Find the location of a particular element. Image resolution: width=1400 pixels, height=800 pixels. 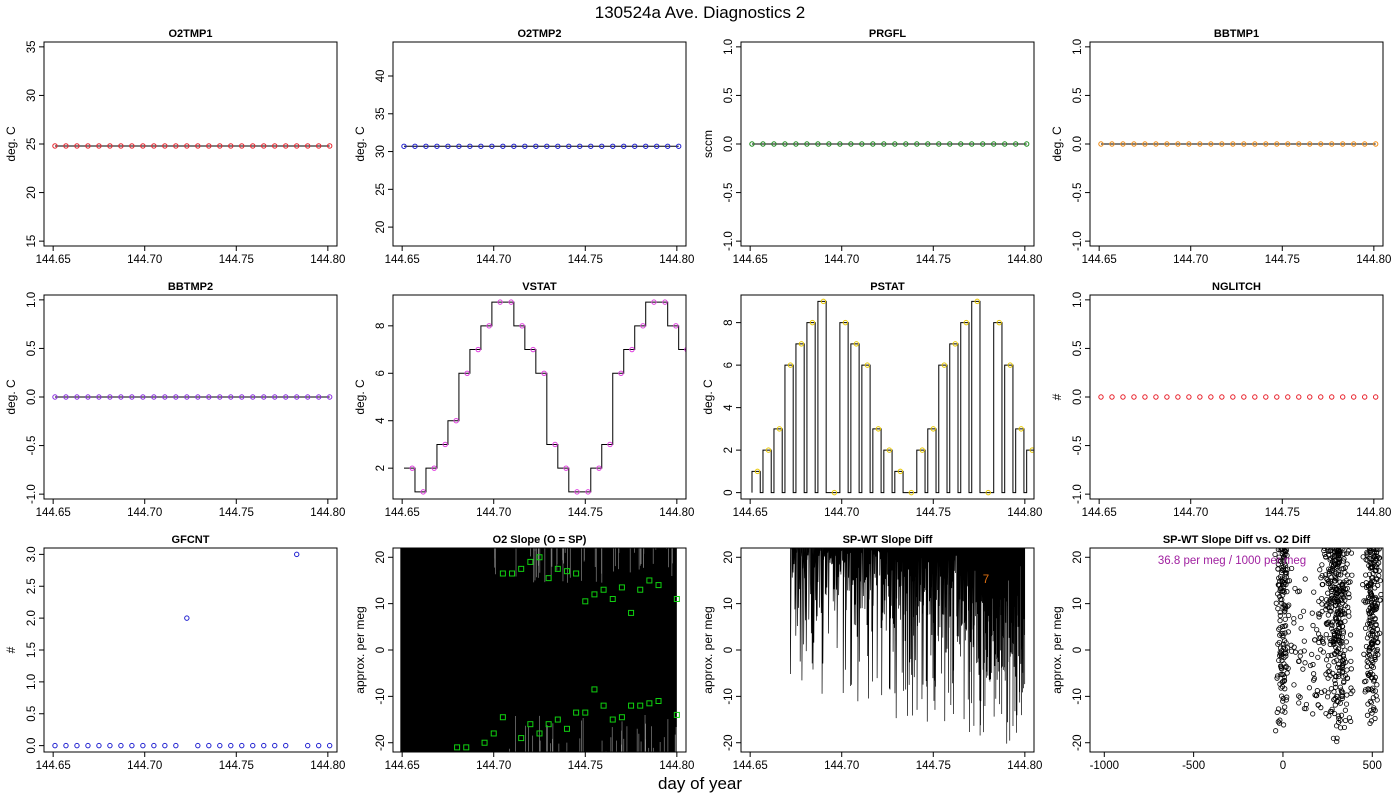

panel-title: SP-WT Slope Diff vs. O2 Diff is located at coordinates (1237, 540).